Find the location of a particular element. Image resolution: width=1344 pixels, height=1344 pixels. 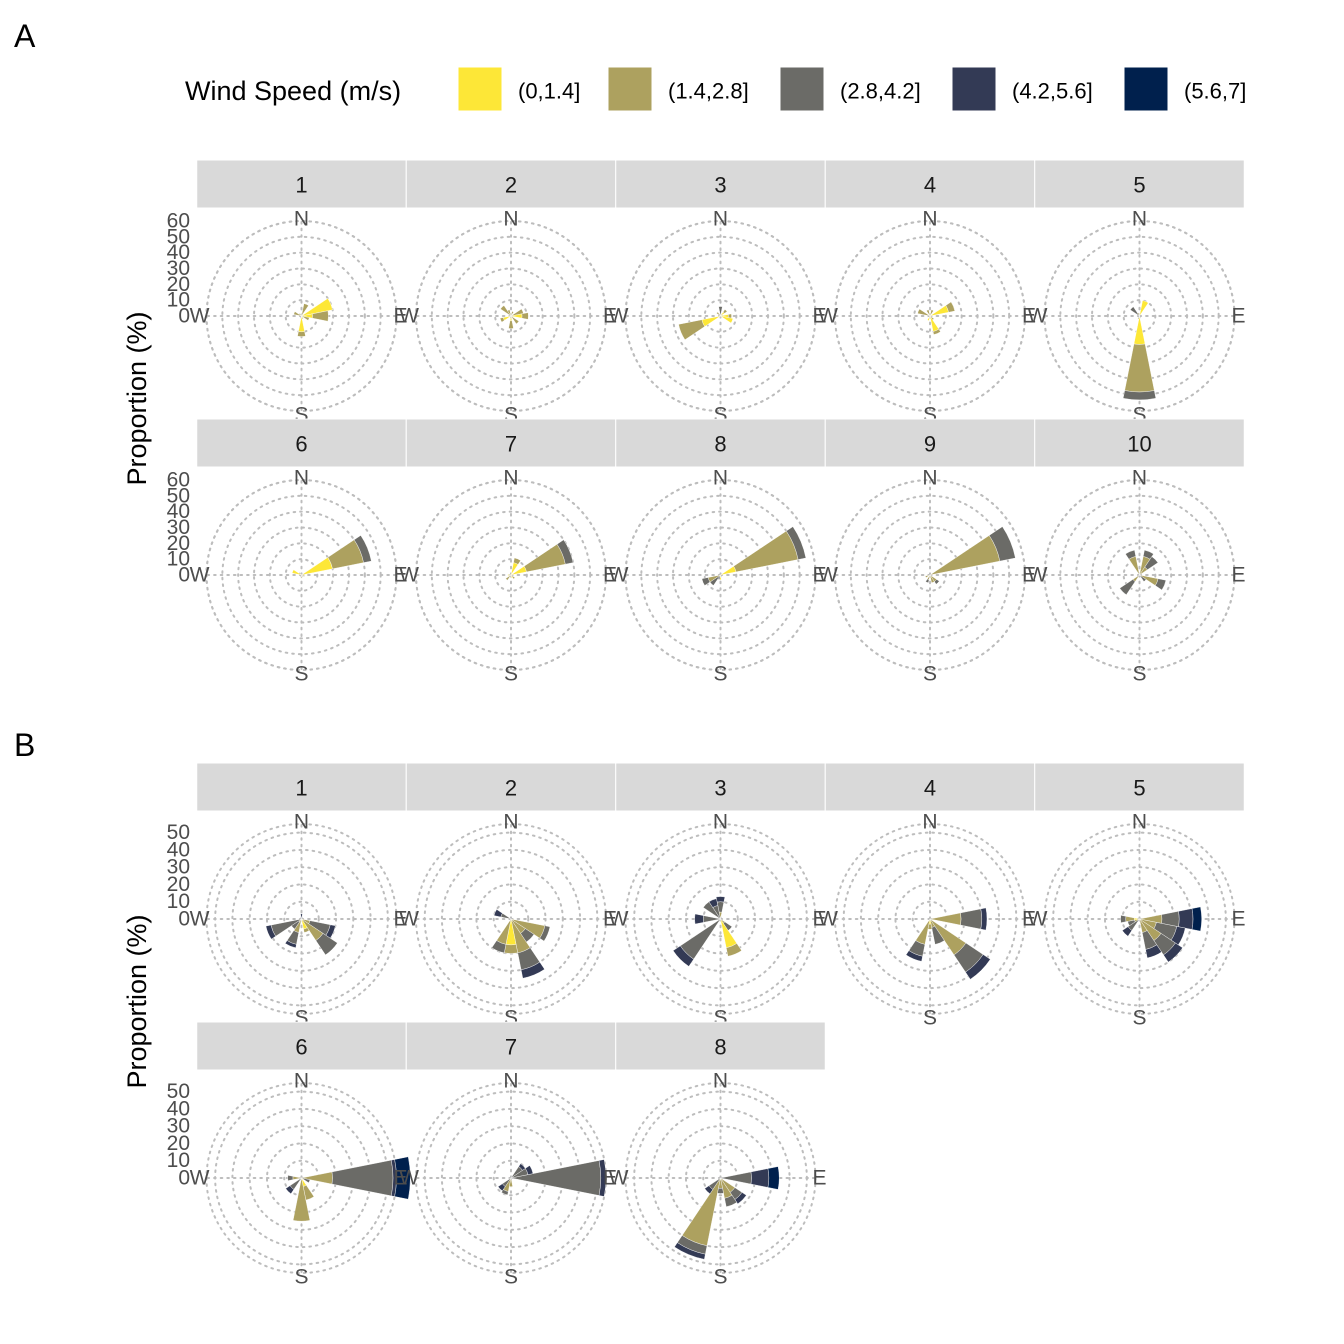

facet-strip-label: 3 is located at coordinates (720, 185).